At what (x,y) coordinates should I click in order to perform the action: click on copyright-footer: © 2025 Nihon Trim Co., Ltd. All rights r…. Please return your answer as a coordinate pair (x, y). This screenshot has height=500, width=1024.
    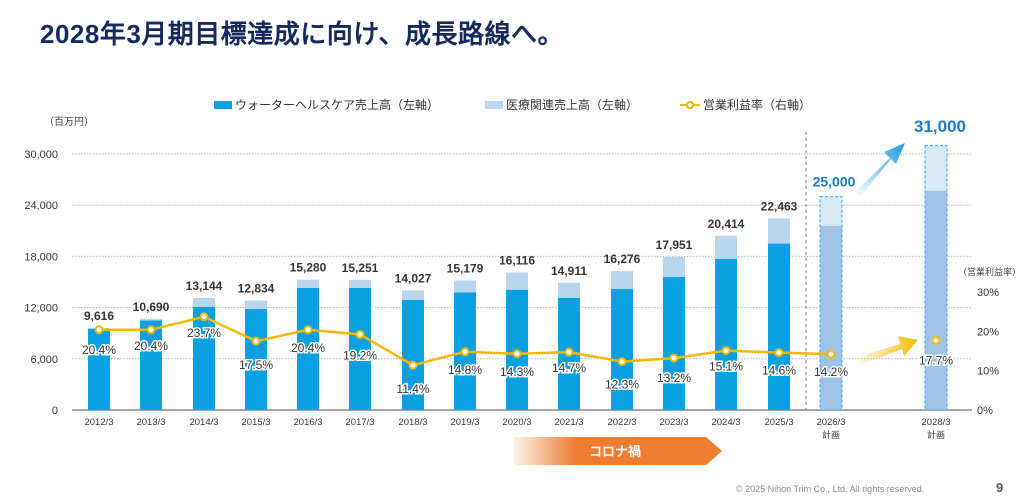
    Looking at the image, I should click on (830, 489).